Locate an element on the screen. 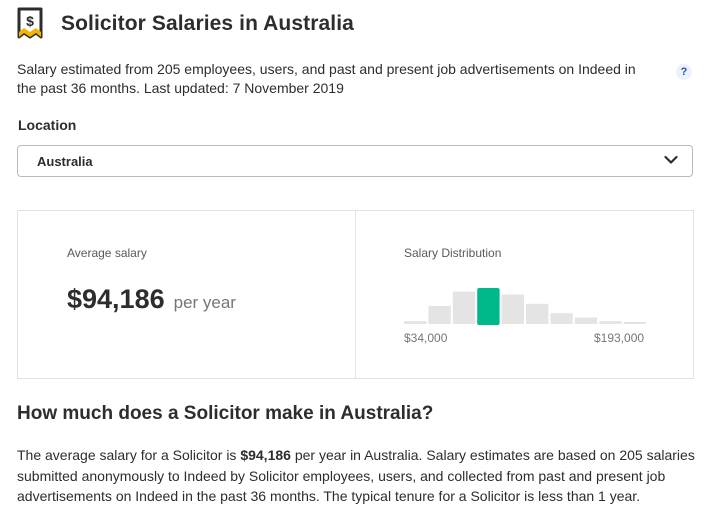 This screenshot has width=706, height=525. average-salary-value: $94,186 is located at coordinates (116, 299).